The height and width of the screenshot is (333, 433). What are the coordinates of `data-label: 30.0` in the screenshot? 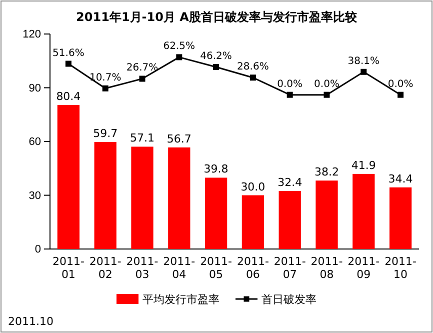 It's located at (253, 187).